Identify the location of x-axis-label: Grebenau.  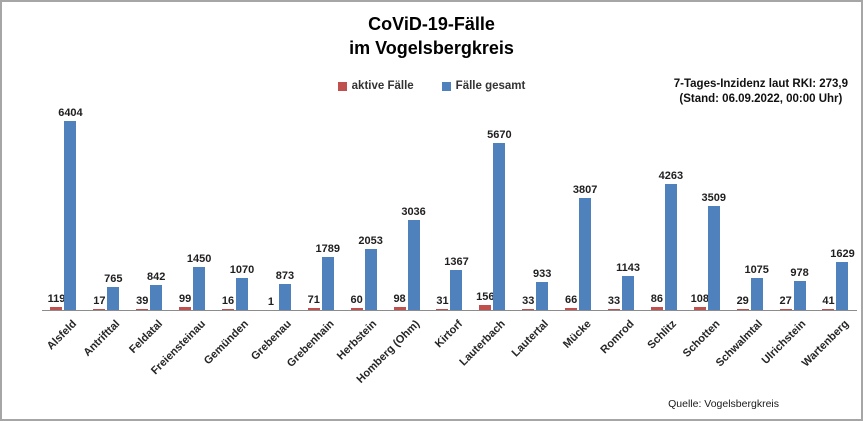
(271, 340).